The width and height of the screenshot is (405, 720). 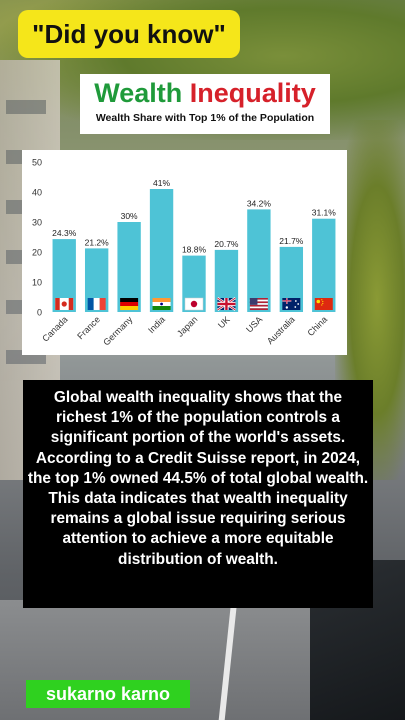 I want to click on category-tick-label: Japan, so click(x=187, y=326).